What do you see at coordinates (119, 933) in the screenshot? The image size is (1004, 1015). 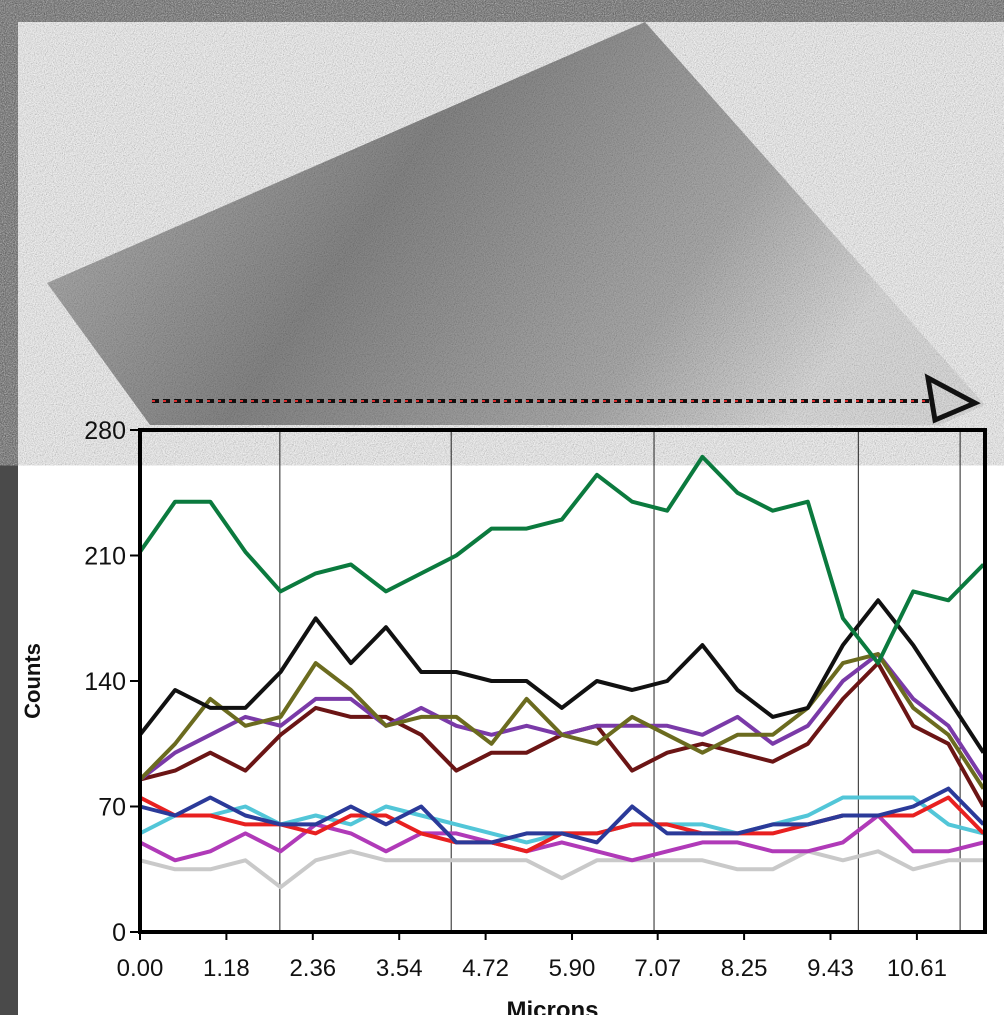 I see `y-tick-label: 0` at bounding box center [119, 933].